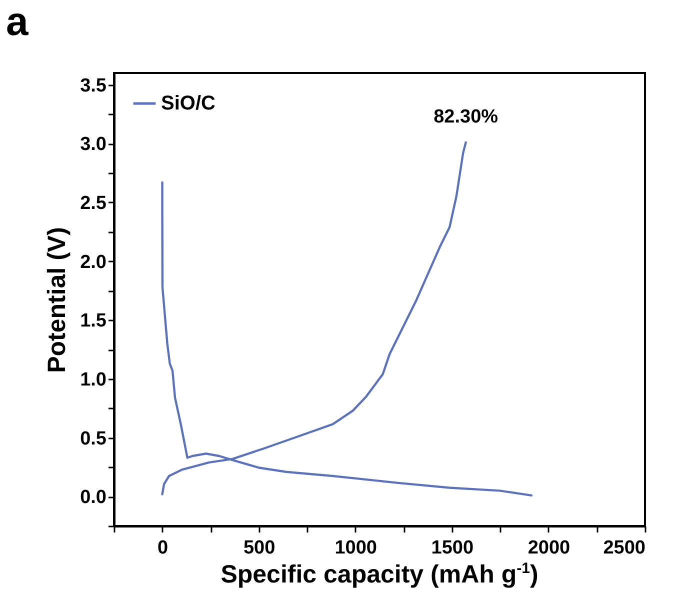 This screenshot has width=677, height=605. What do you see at coordinates (93, 321) in the screenshot?
I see `y-tick-label: 1.5` at bounding box center [93, 321].